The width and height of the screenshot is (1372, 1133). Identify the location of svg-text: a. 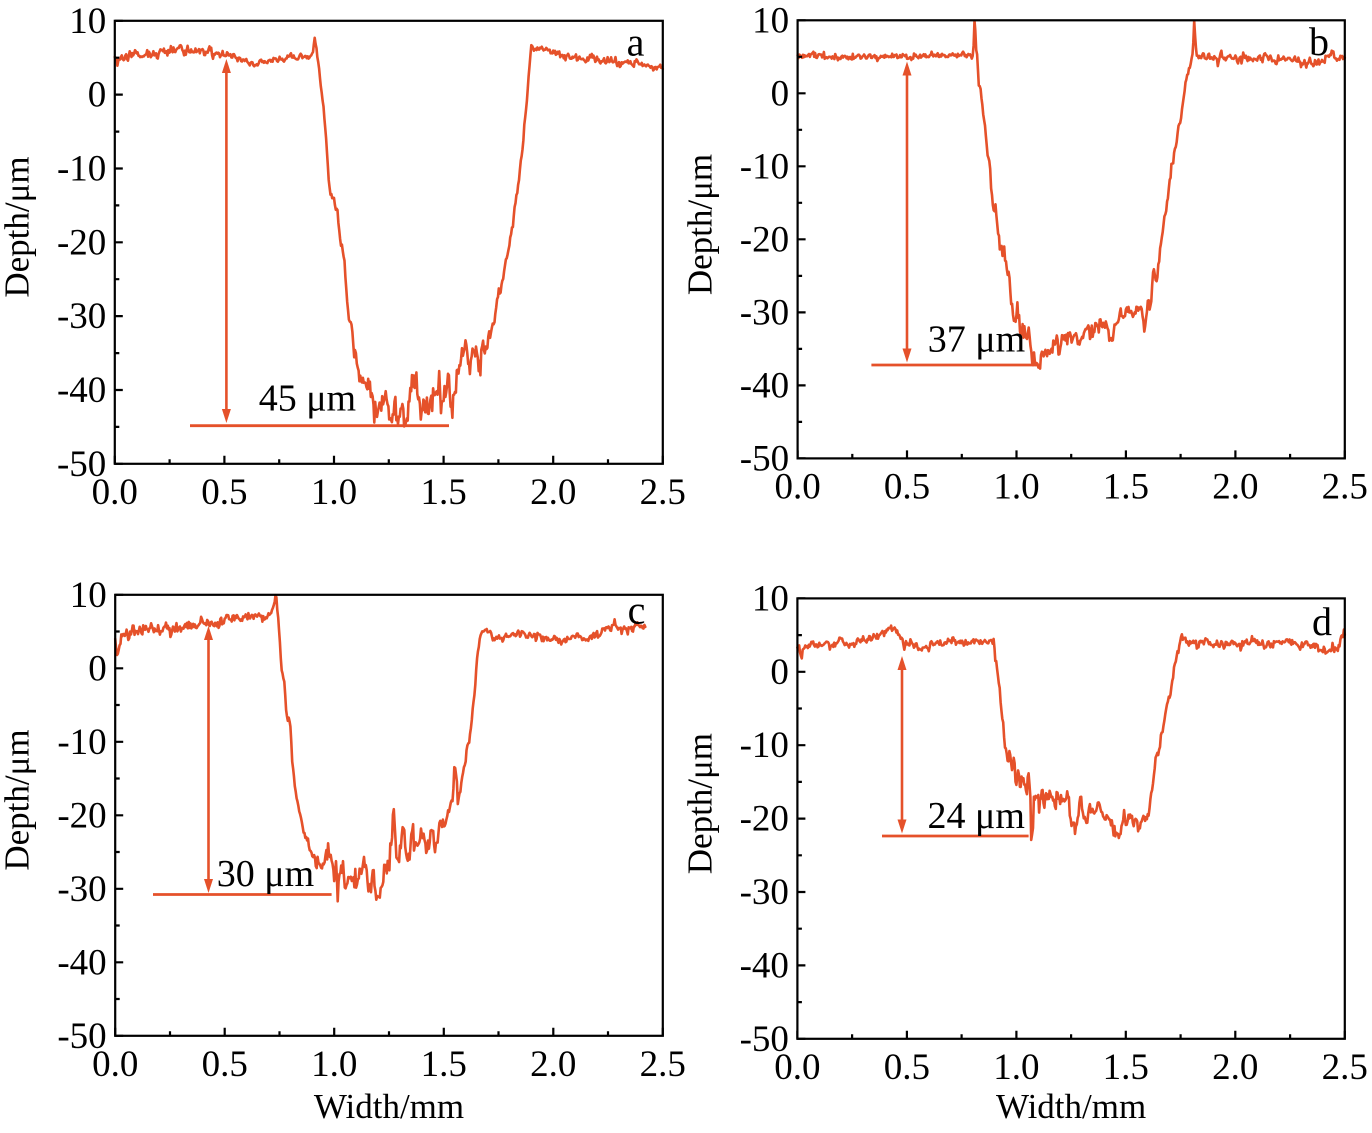
(636, 42).